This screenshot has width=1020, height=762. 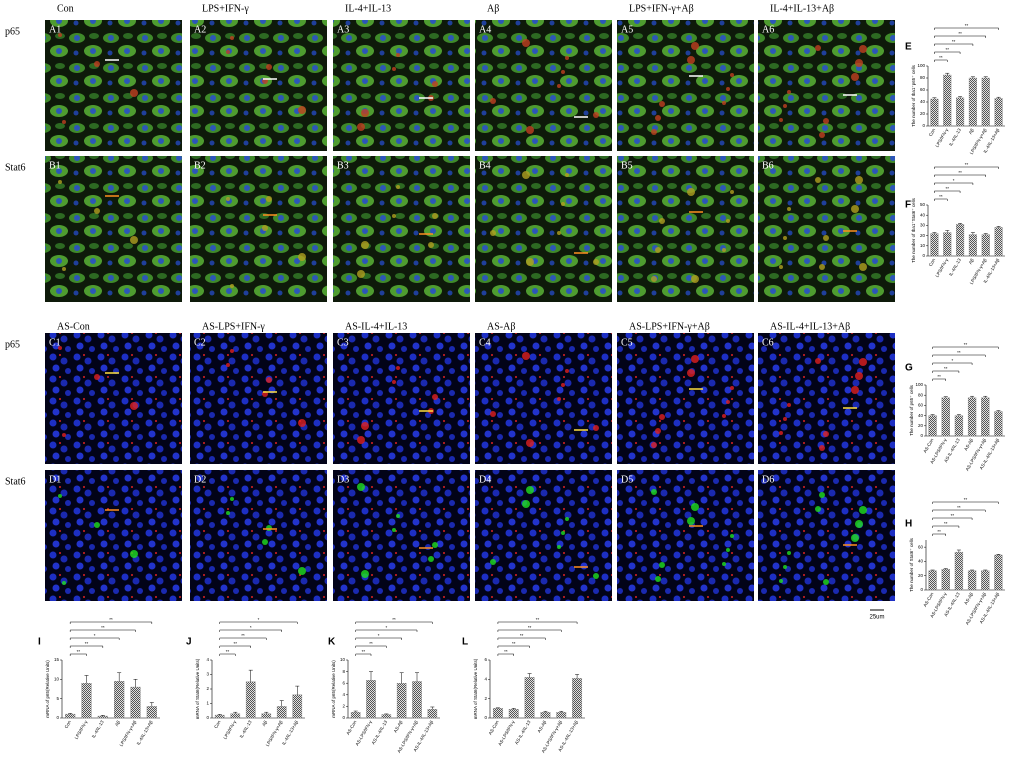 I want to click on y-tick-label: 80, so click(x=921, y=394).